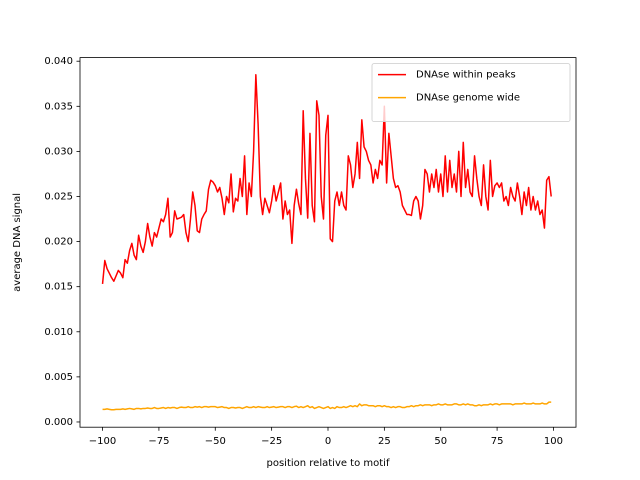  I want to click on y-tick-label: 0.020, so click(58, 242).